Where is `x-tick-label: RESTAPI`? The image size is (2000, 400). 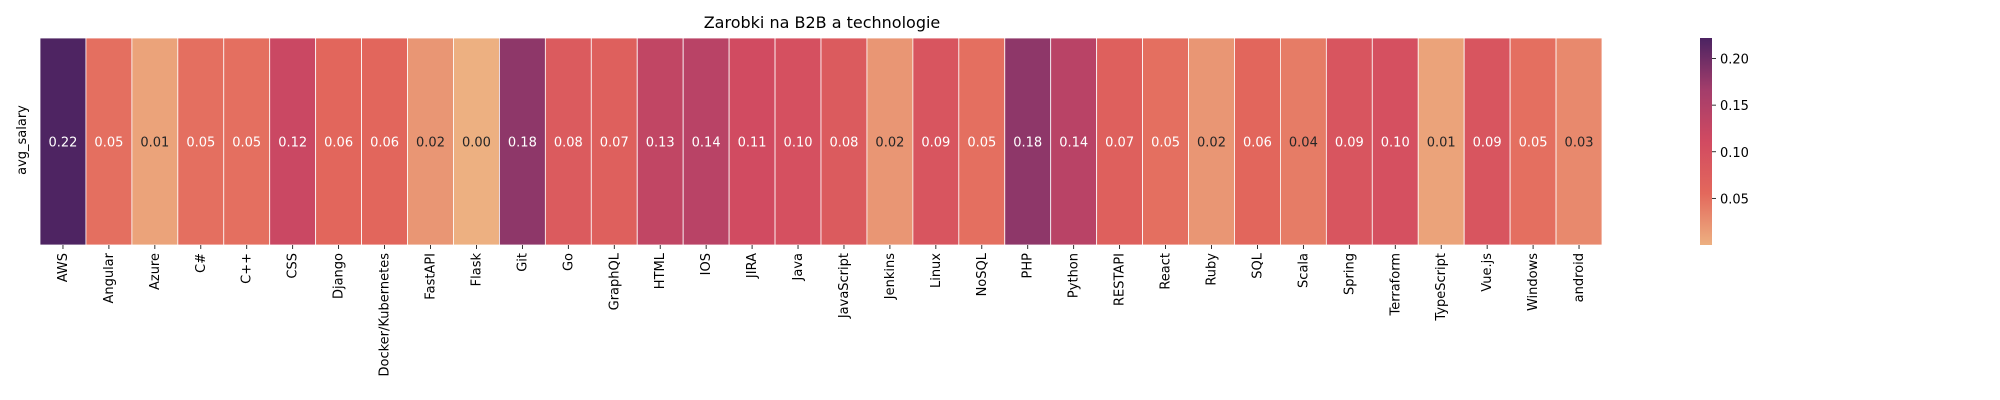
x-tick-label: RESTAPI is located at coordinates (1120, 279).